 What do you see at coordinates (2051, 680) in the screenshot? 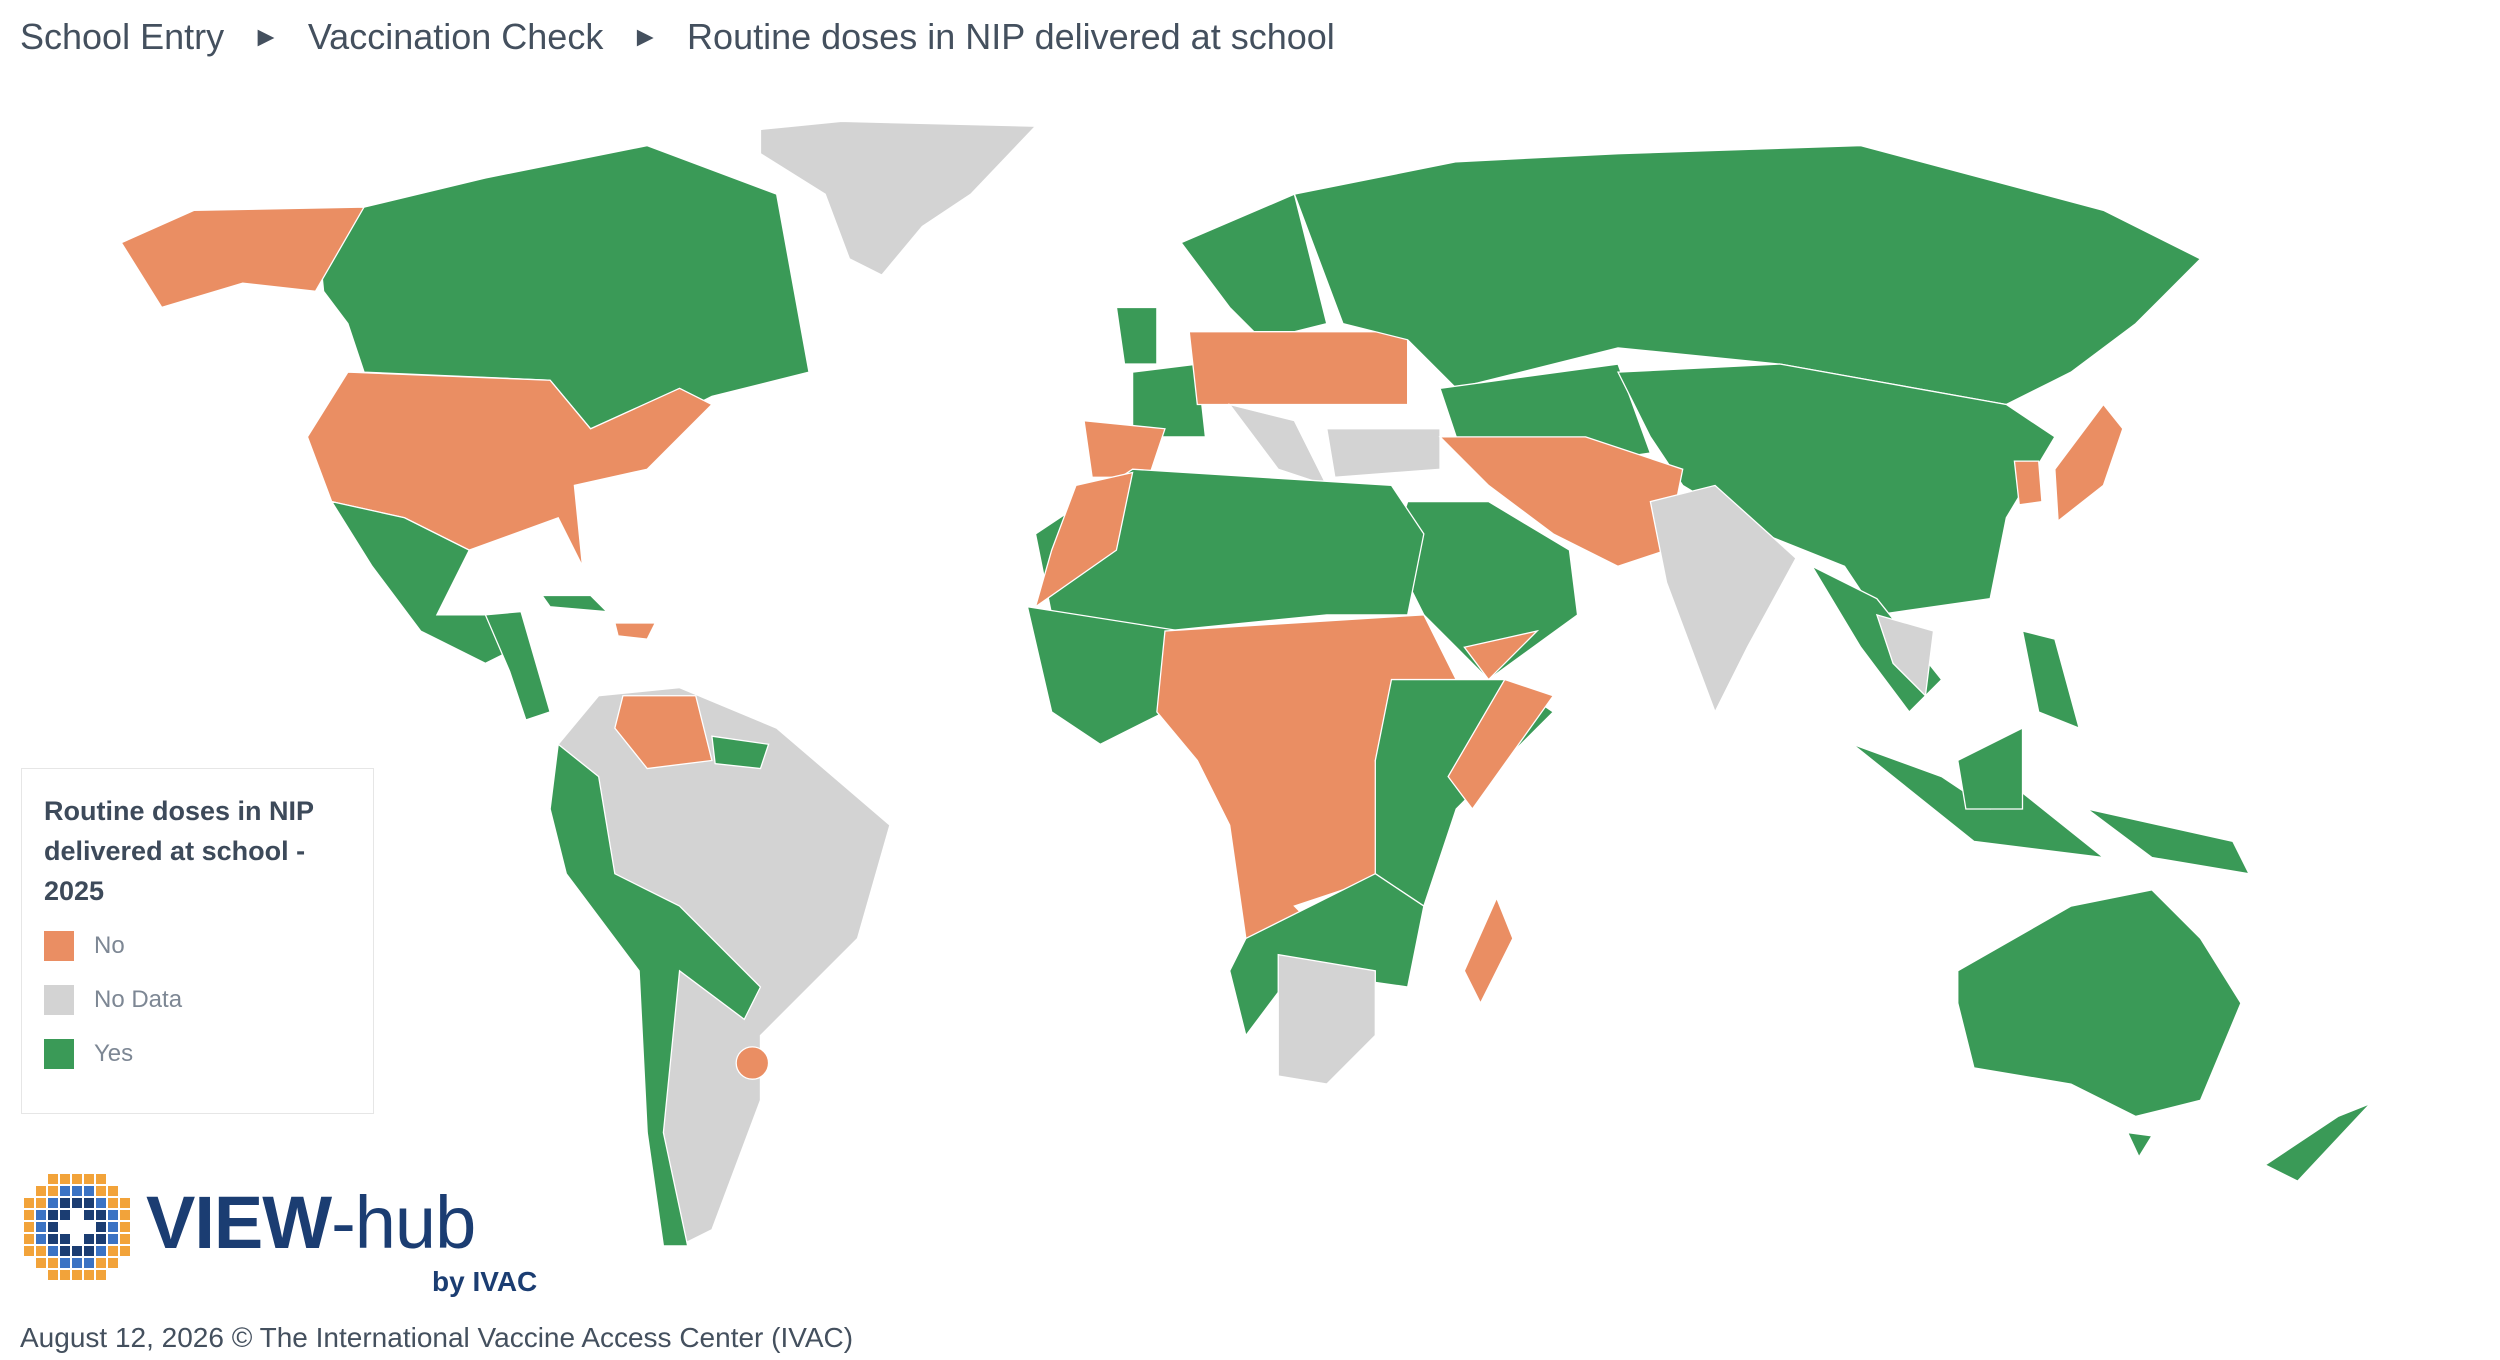
I see `philippines` at bounding box center [2051, 680].